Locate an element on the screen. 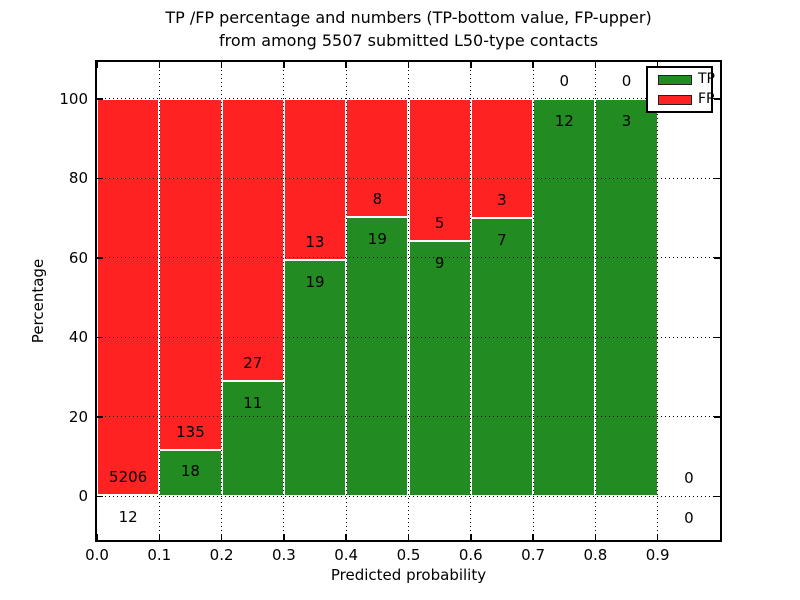 This screenshot has width=800, height=600. y-tick-label: 80 is located at coordinates (78, 178).